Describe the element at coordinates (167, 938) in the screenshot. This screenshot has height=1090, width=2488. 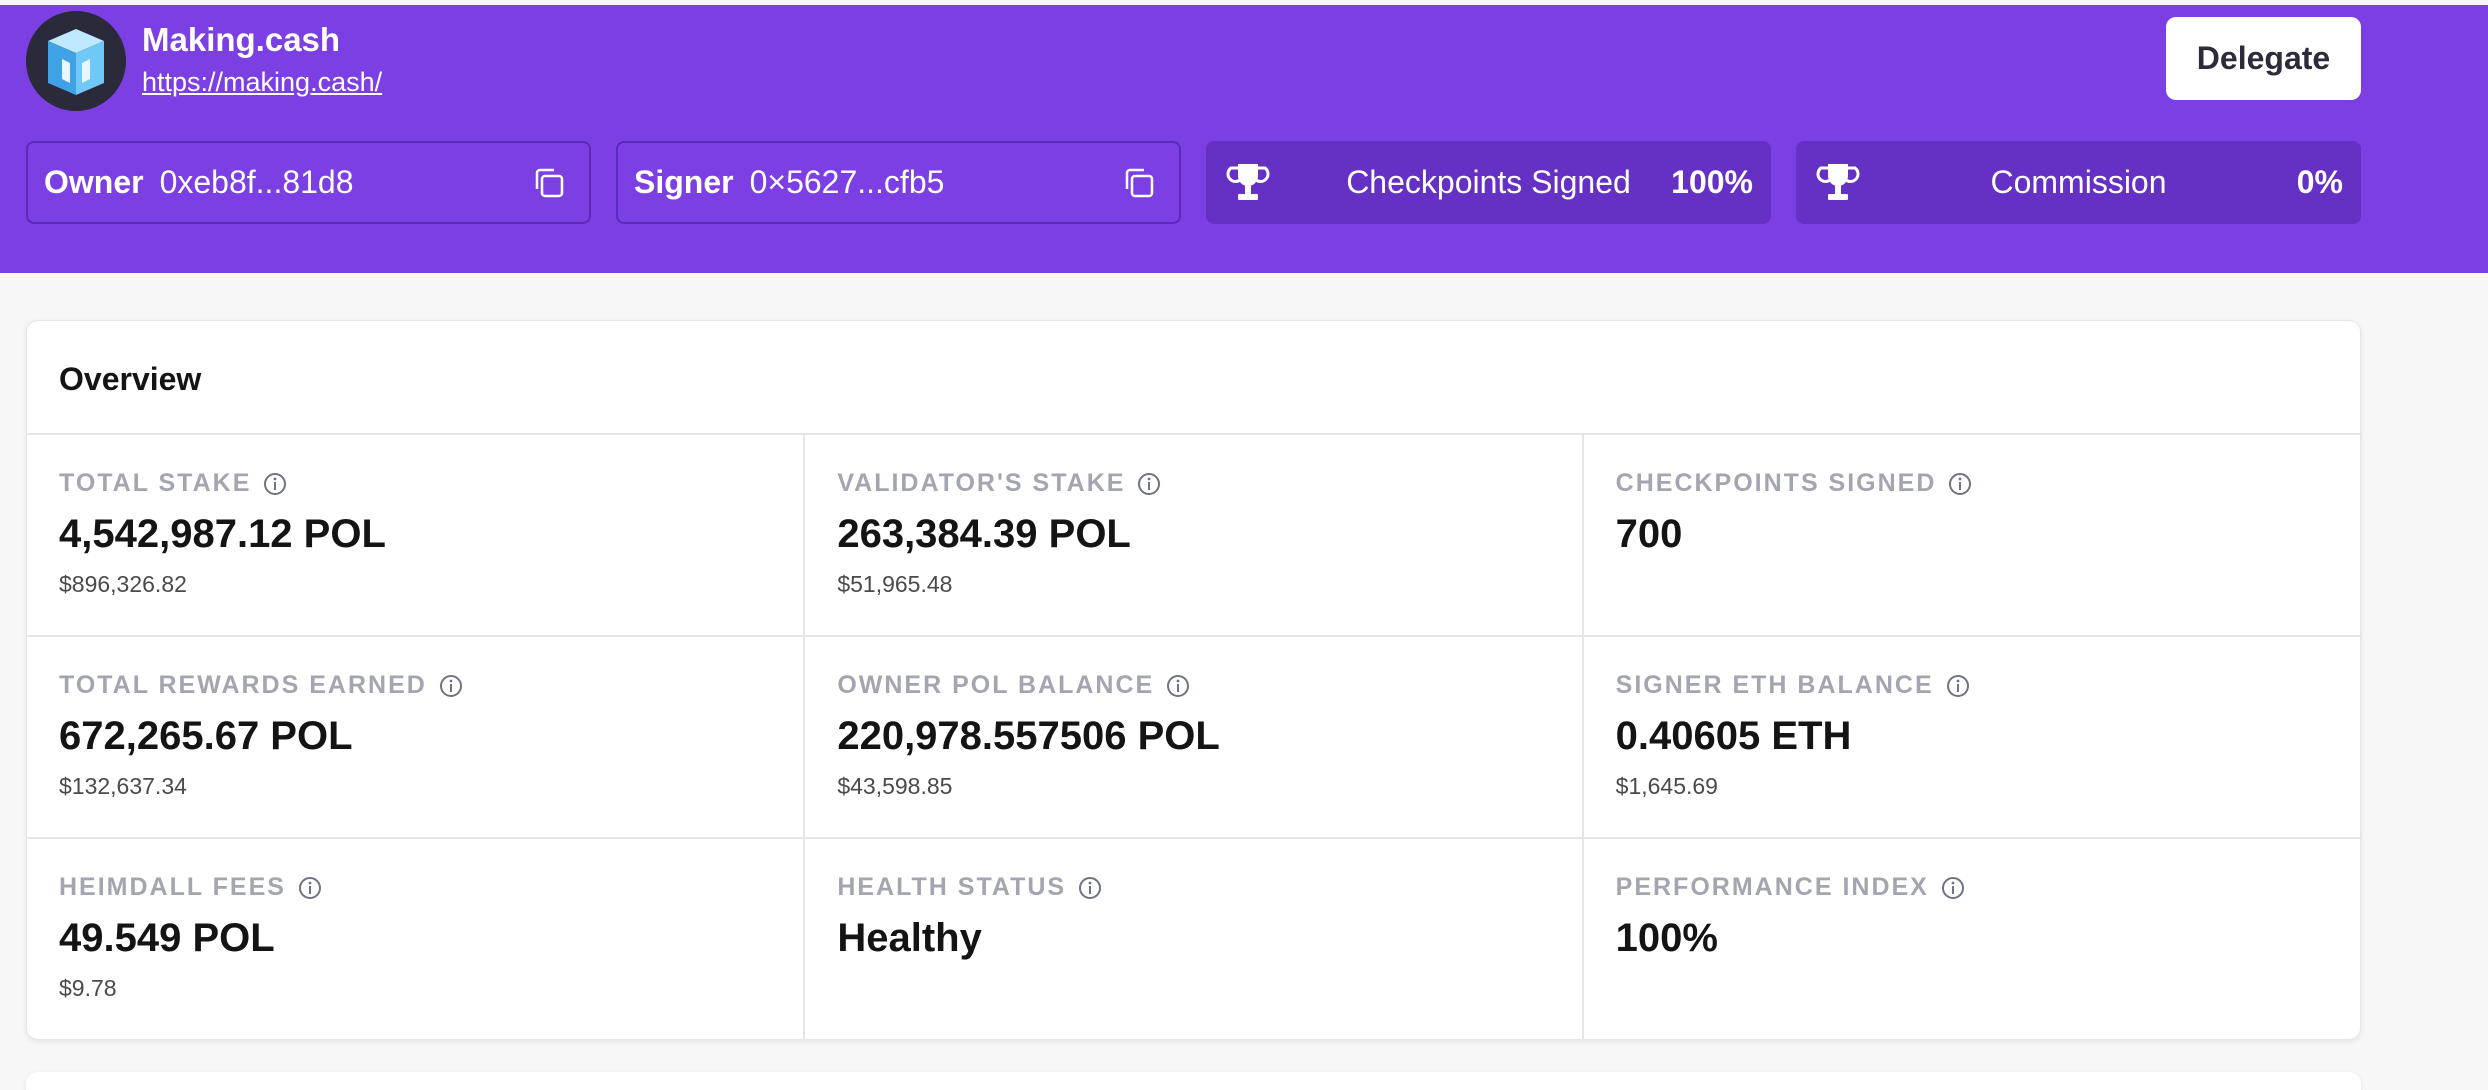
I see `cell-value: 49.549 POL` at that location.